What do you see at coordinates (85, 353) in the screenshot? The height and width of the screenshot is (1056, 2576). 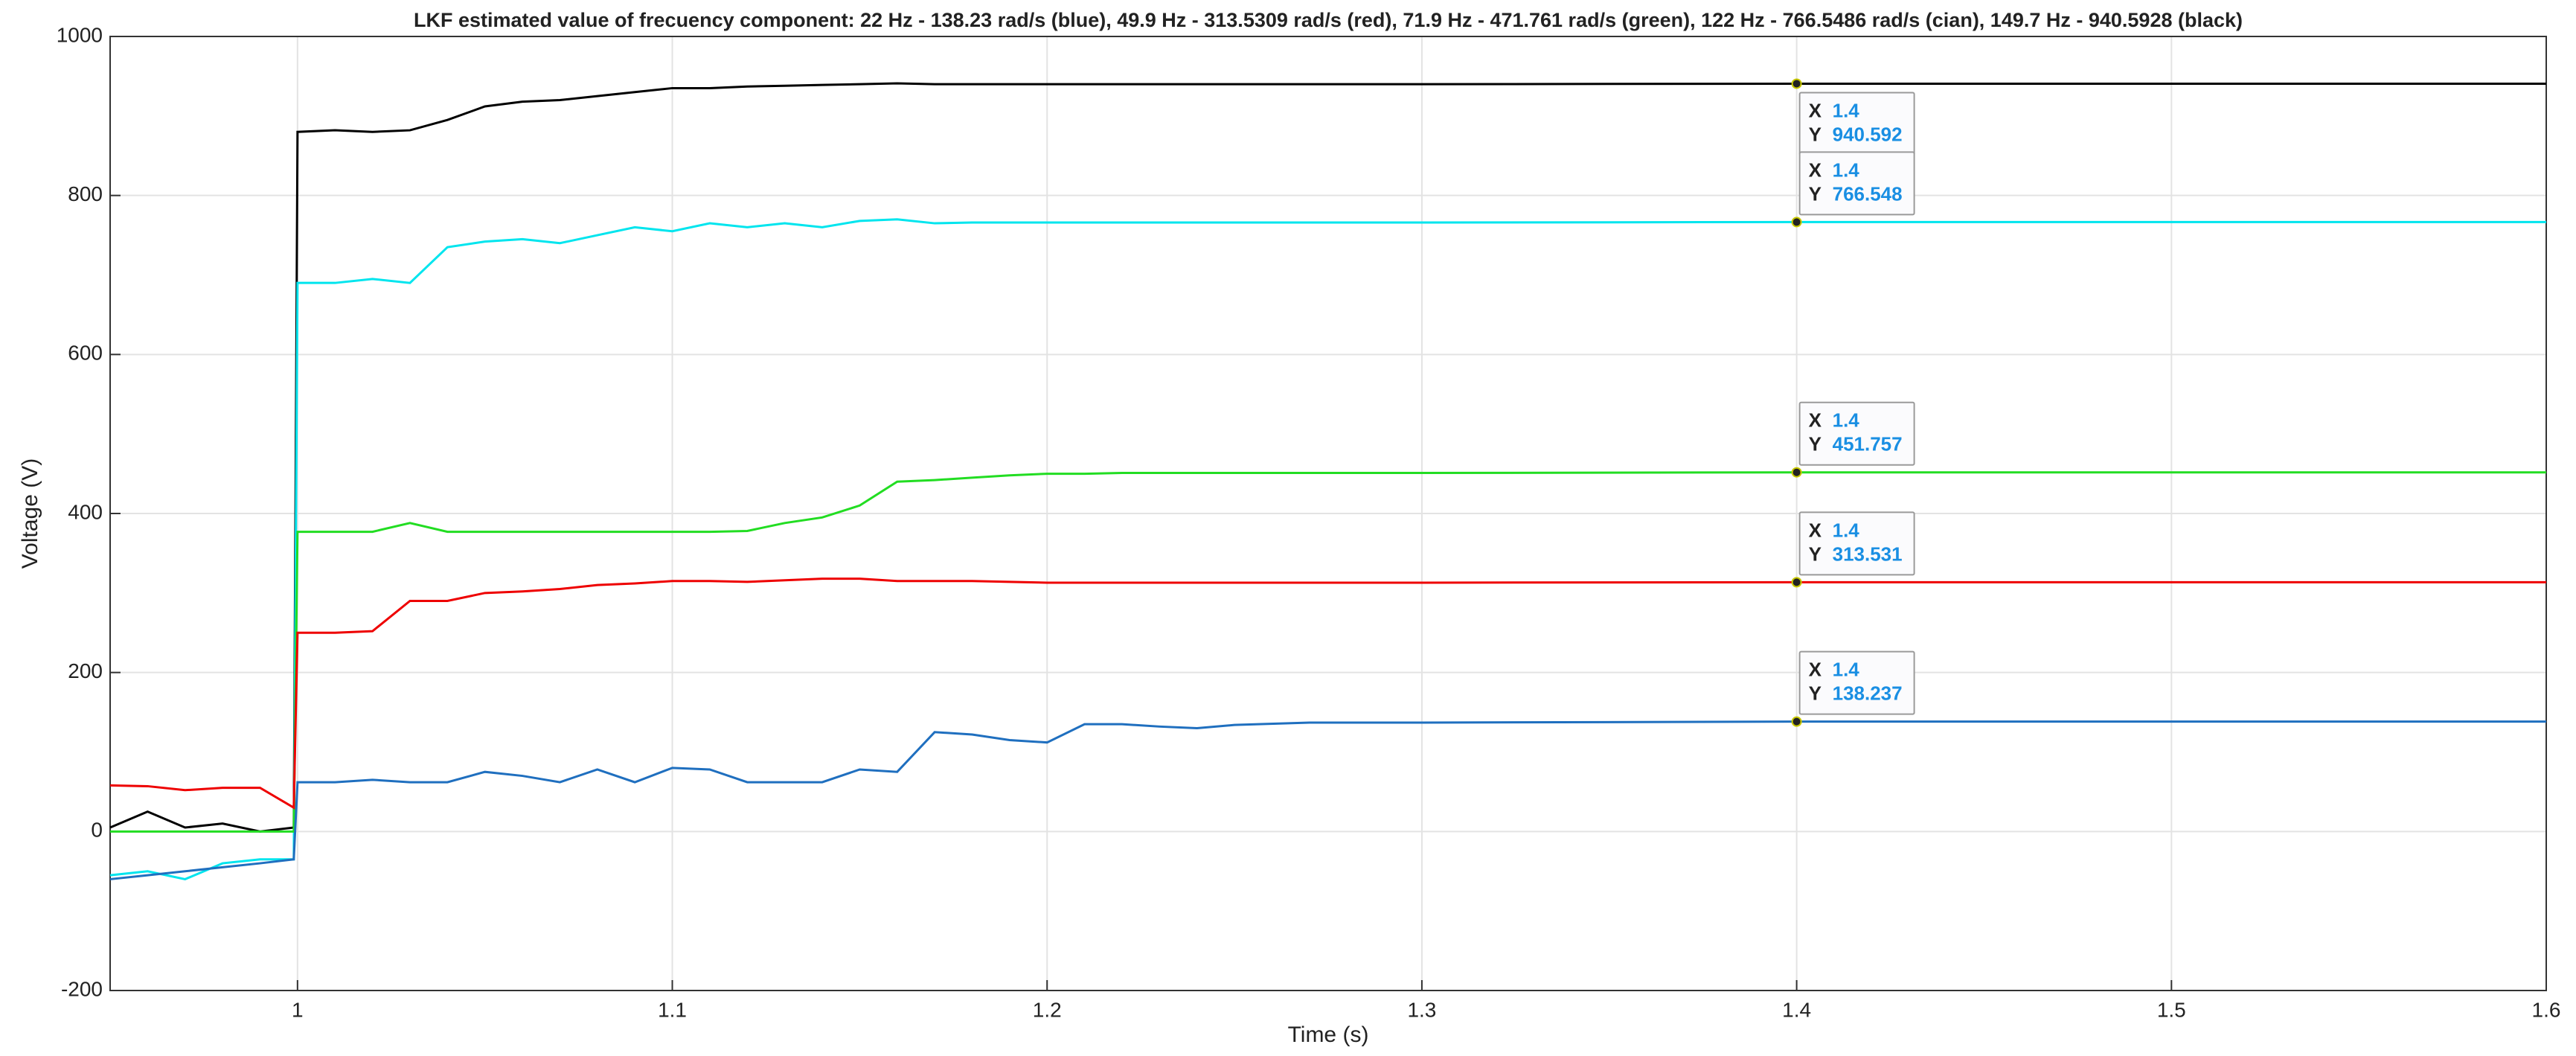 I see `y-tick-label: 600` at bounding box center [85, 353].